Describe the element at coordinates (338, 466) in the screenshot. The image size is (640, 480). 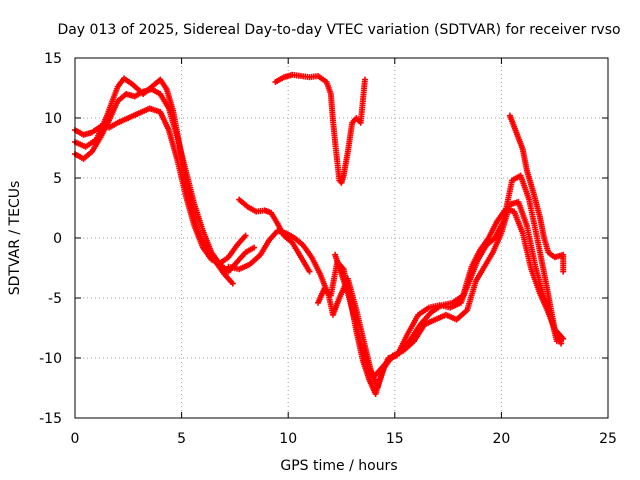
I see `x-axis-title: GPS time / hours` at that location.